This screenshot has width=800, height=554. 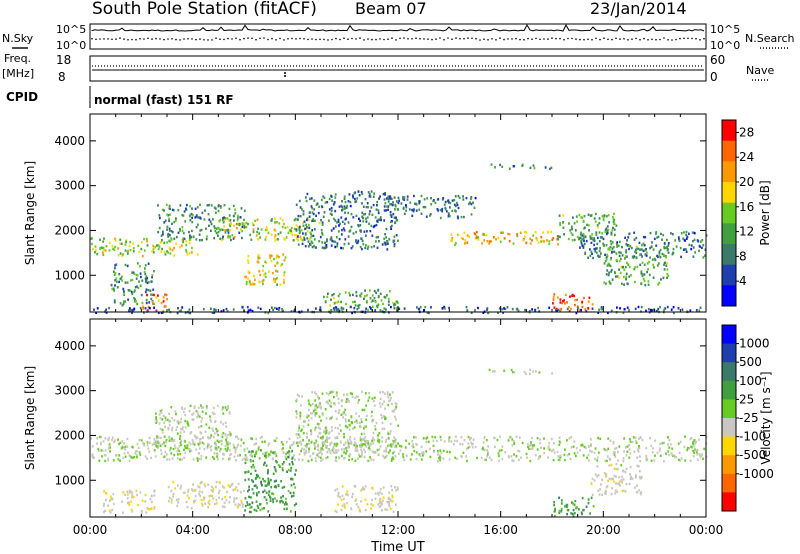 I want to click on colorbar-tick-label: 500, so click(x=750, y=362).